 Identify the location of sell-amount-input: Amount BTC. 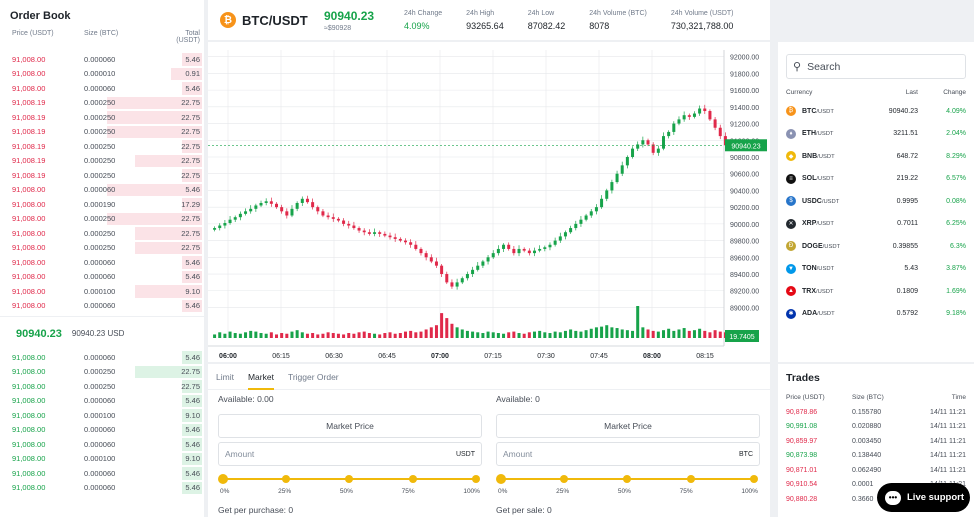
(628, 454).